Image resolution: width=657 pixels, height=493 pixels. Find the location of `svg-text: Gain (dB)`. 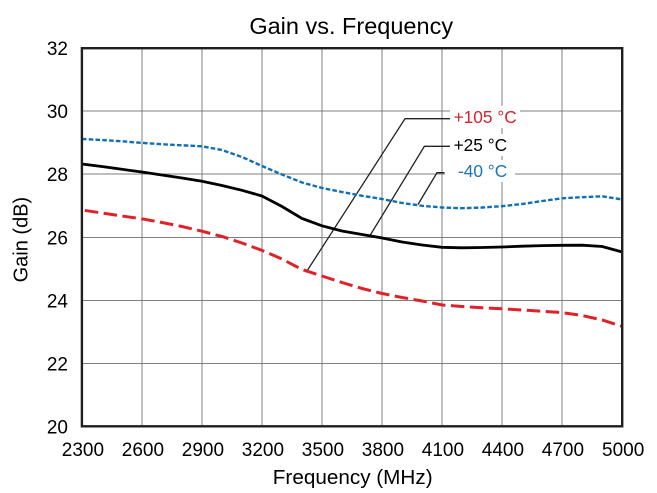

svg-text: Gain (dB) is located at coordinates (22, 240).